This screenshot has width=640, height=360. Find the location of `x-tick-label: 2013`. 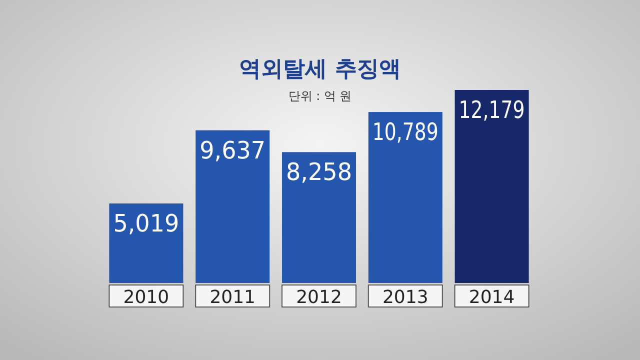

x-tick-label: 2013 is located at coordinates (405, 297).